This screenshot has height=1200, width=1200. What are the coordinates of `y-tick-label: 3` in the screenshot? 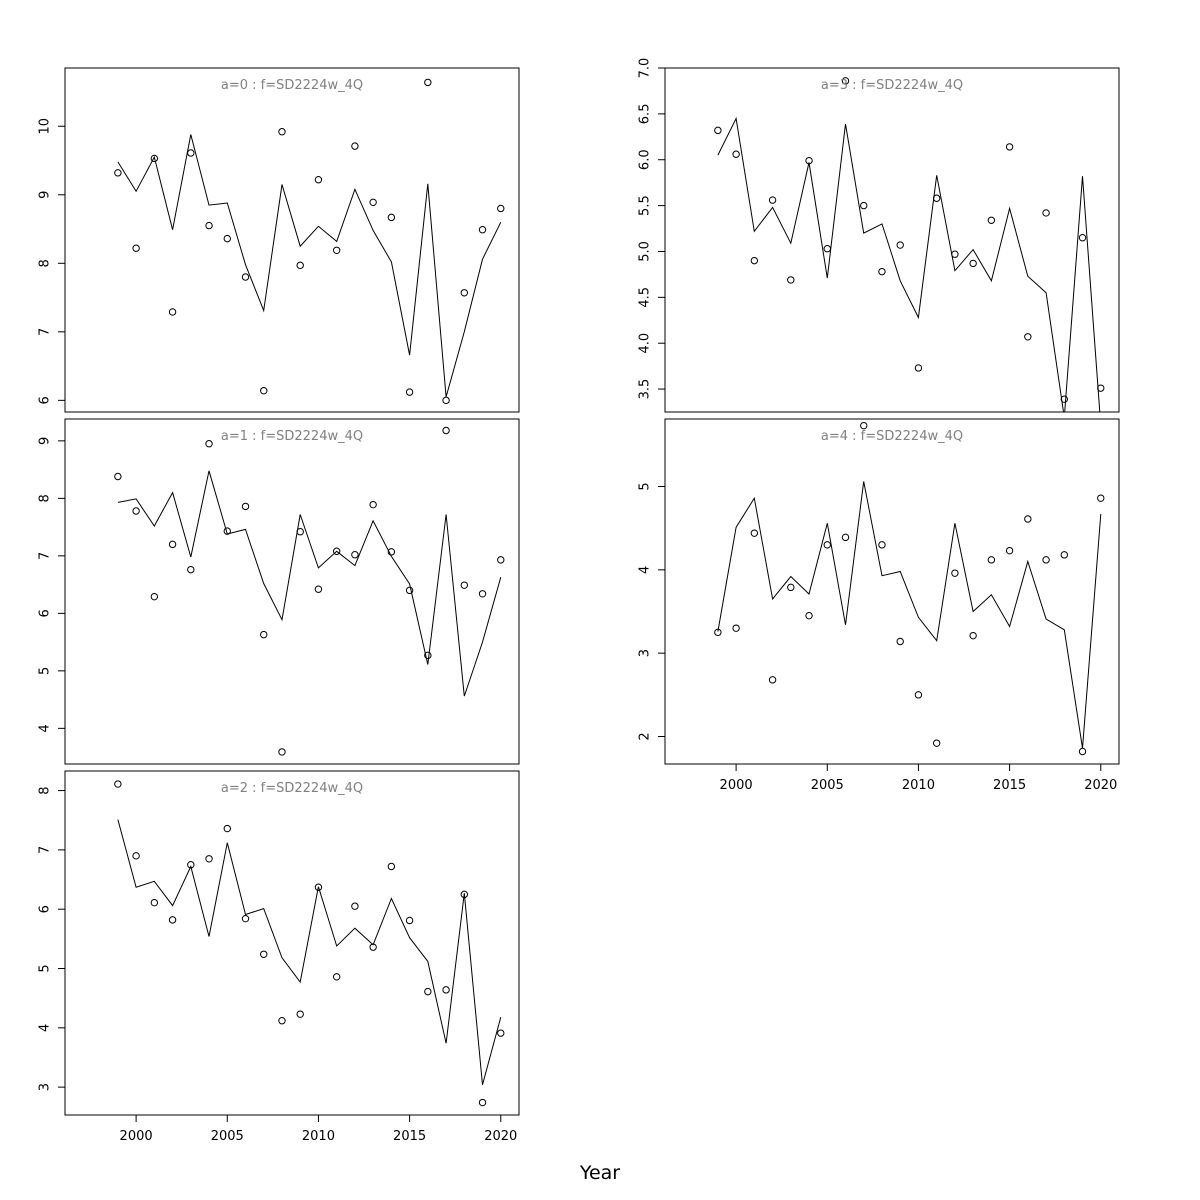 It's located at (45, 1087).